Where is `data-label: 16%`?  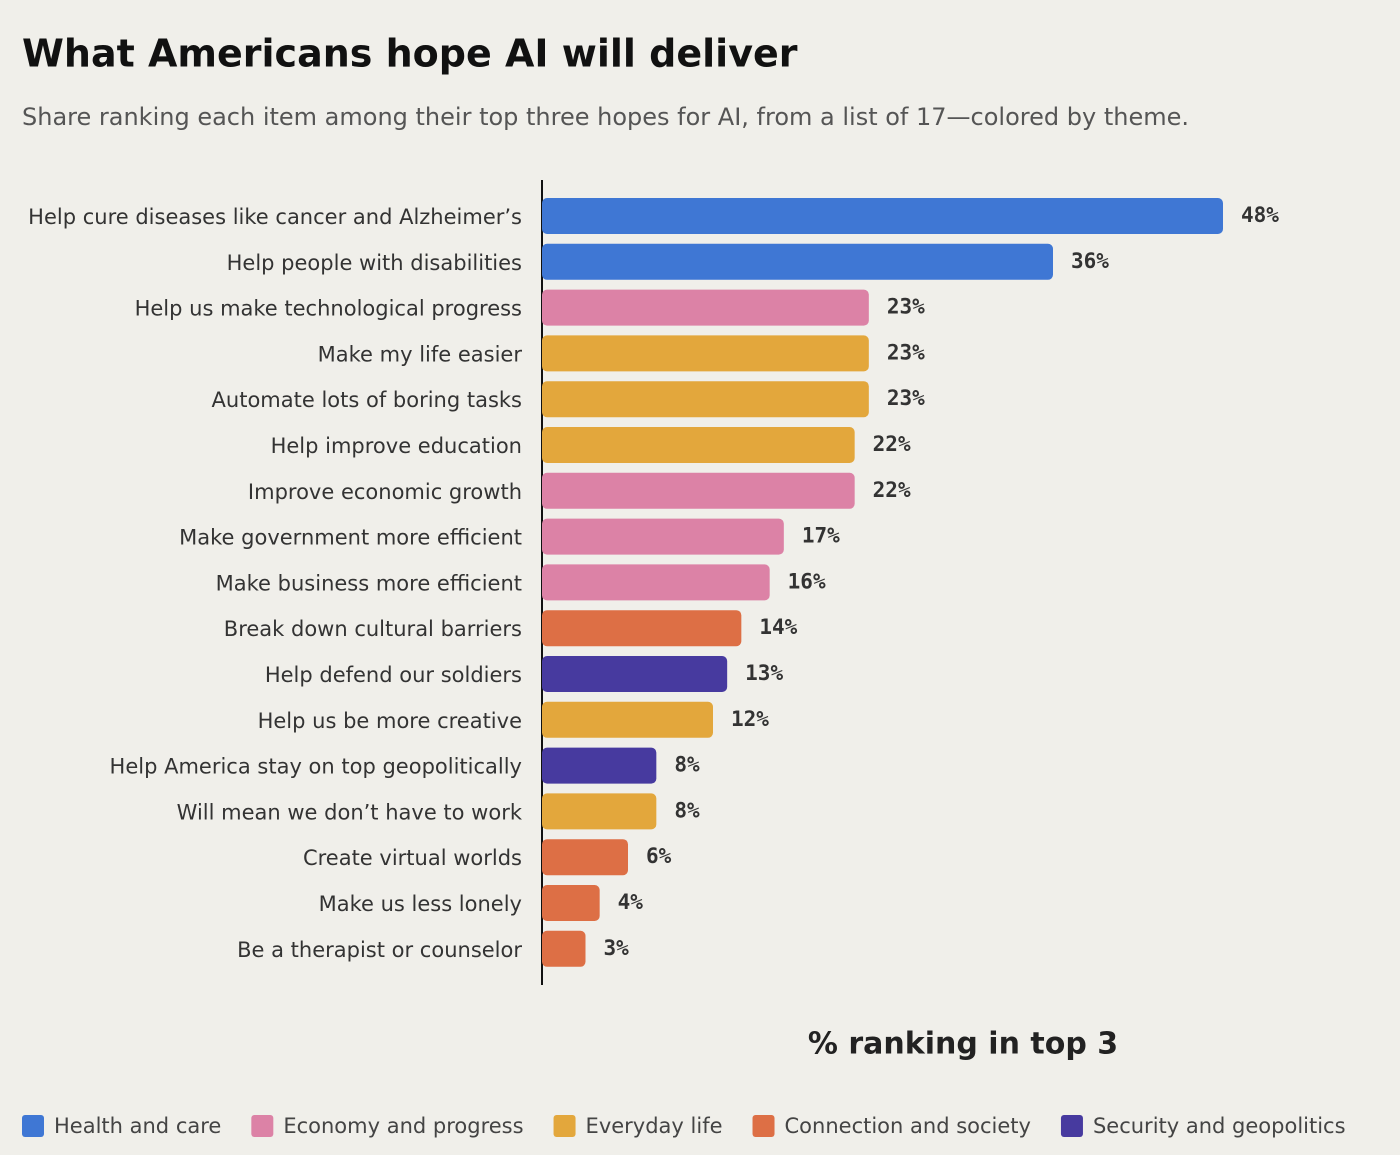 data-label: 16% is located at coordinates (807, 581).